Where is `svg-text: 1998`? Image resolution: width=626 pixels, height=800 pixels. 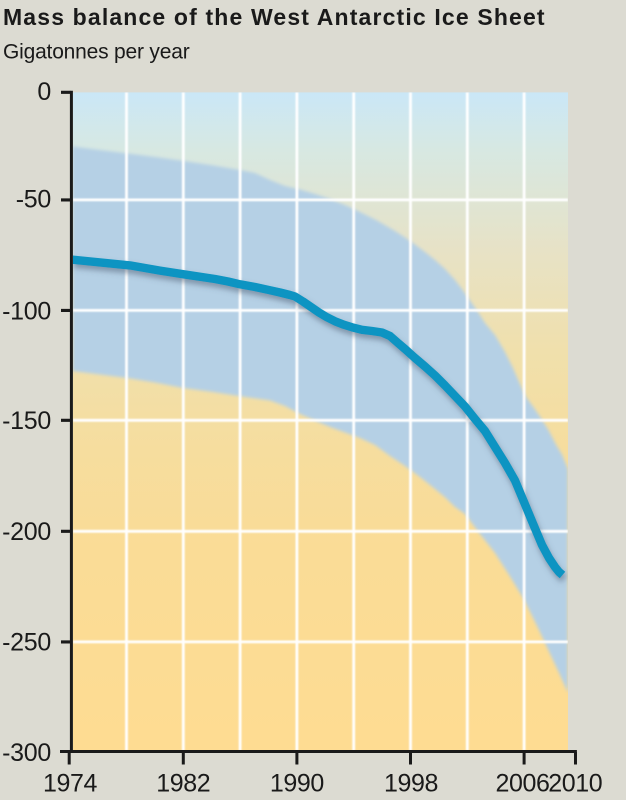 svg-text: 1998 is located at coordinates (411, 784).